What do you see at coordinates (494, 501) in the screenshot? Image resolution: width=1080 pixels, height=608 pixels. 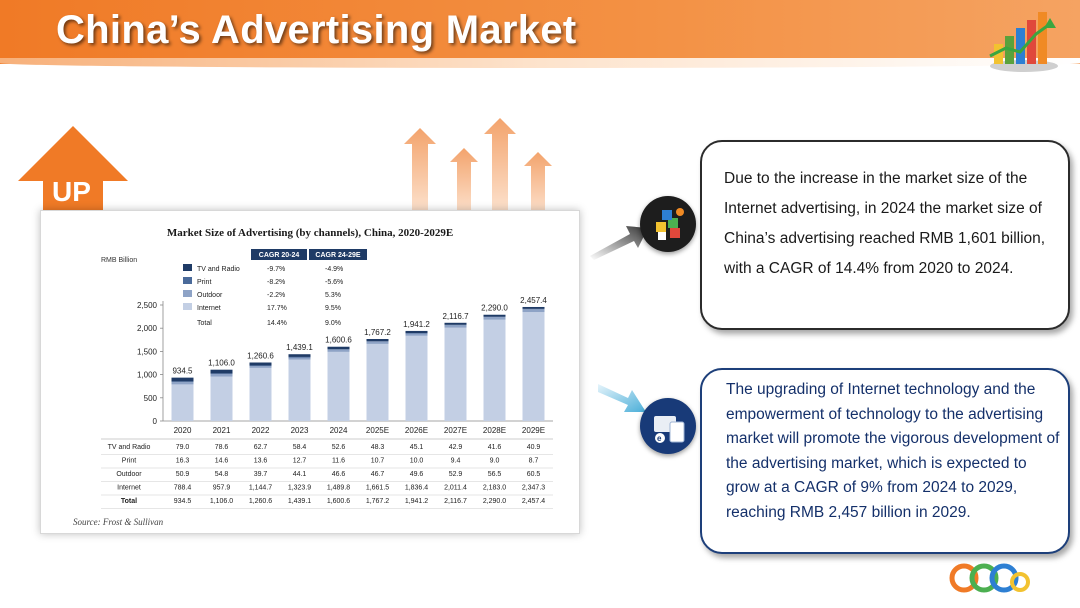 I see `table-cell: 2,290.0` at bounding box center [494, 501].